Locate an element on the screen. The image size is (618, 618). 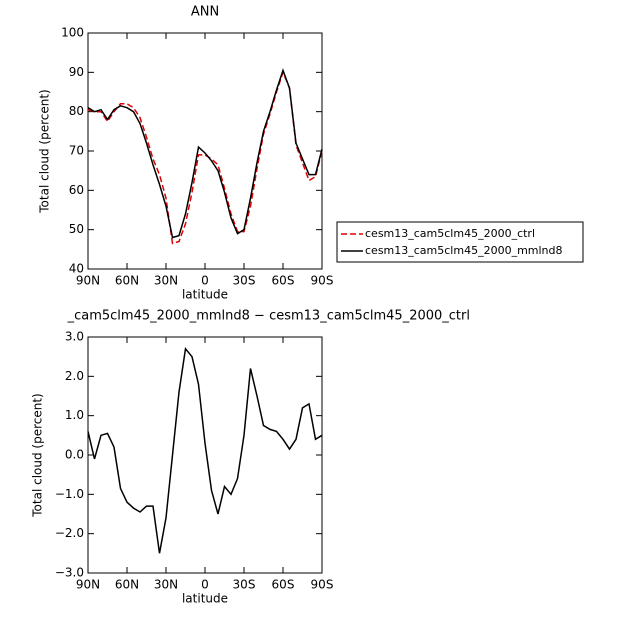
y-tick-label: 1.0 is located at coordinates (74, 415).